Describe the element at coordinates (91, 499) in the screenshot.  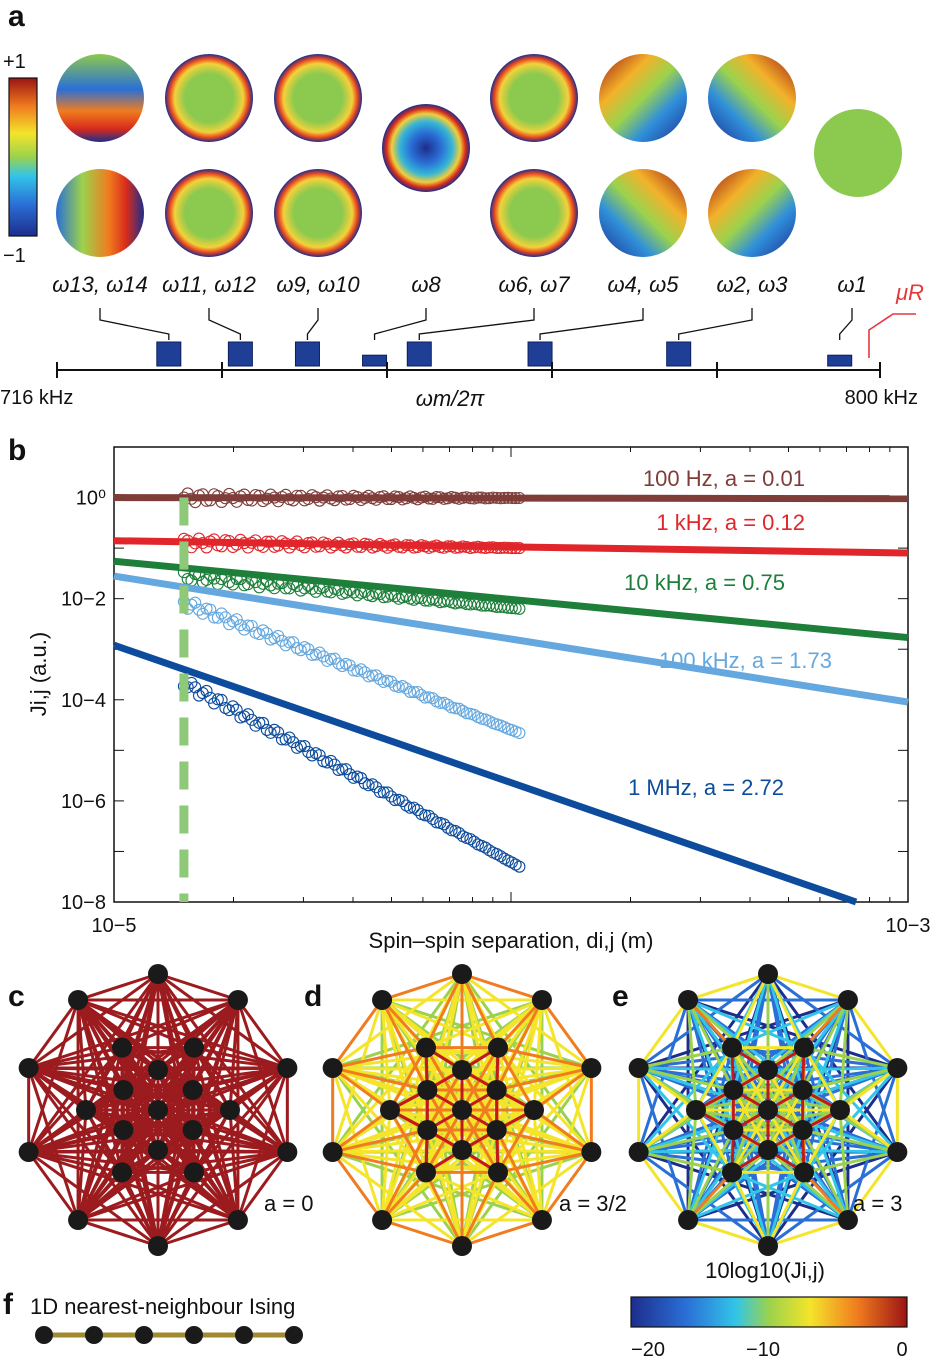
I see `y-tick-label: 10⁰` at that location.